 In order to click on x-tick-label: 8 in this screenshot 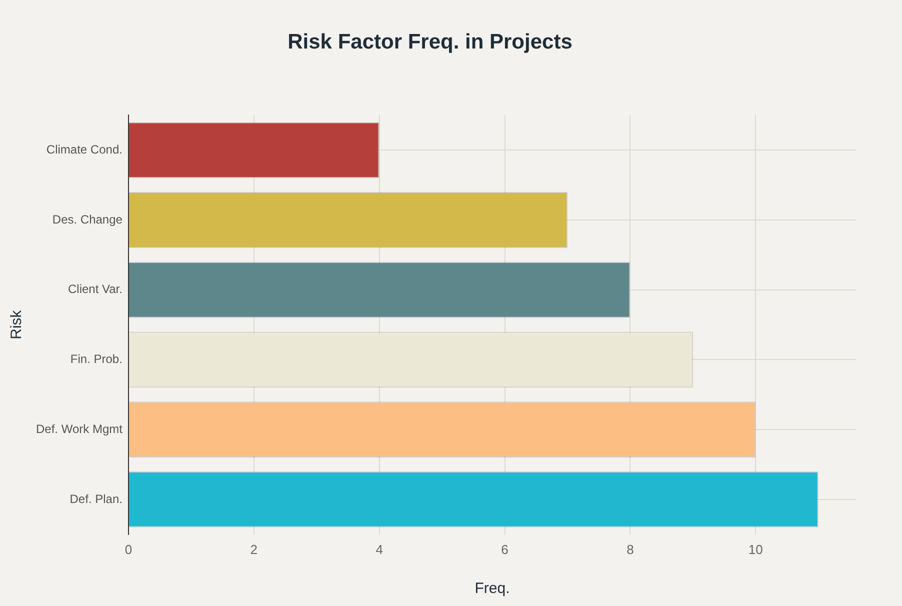, I will do `click(630, 549)`.